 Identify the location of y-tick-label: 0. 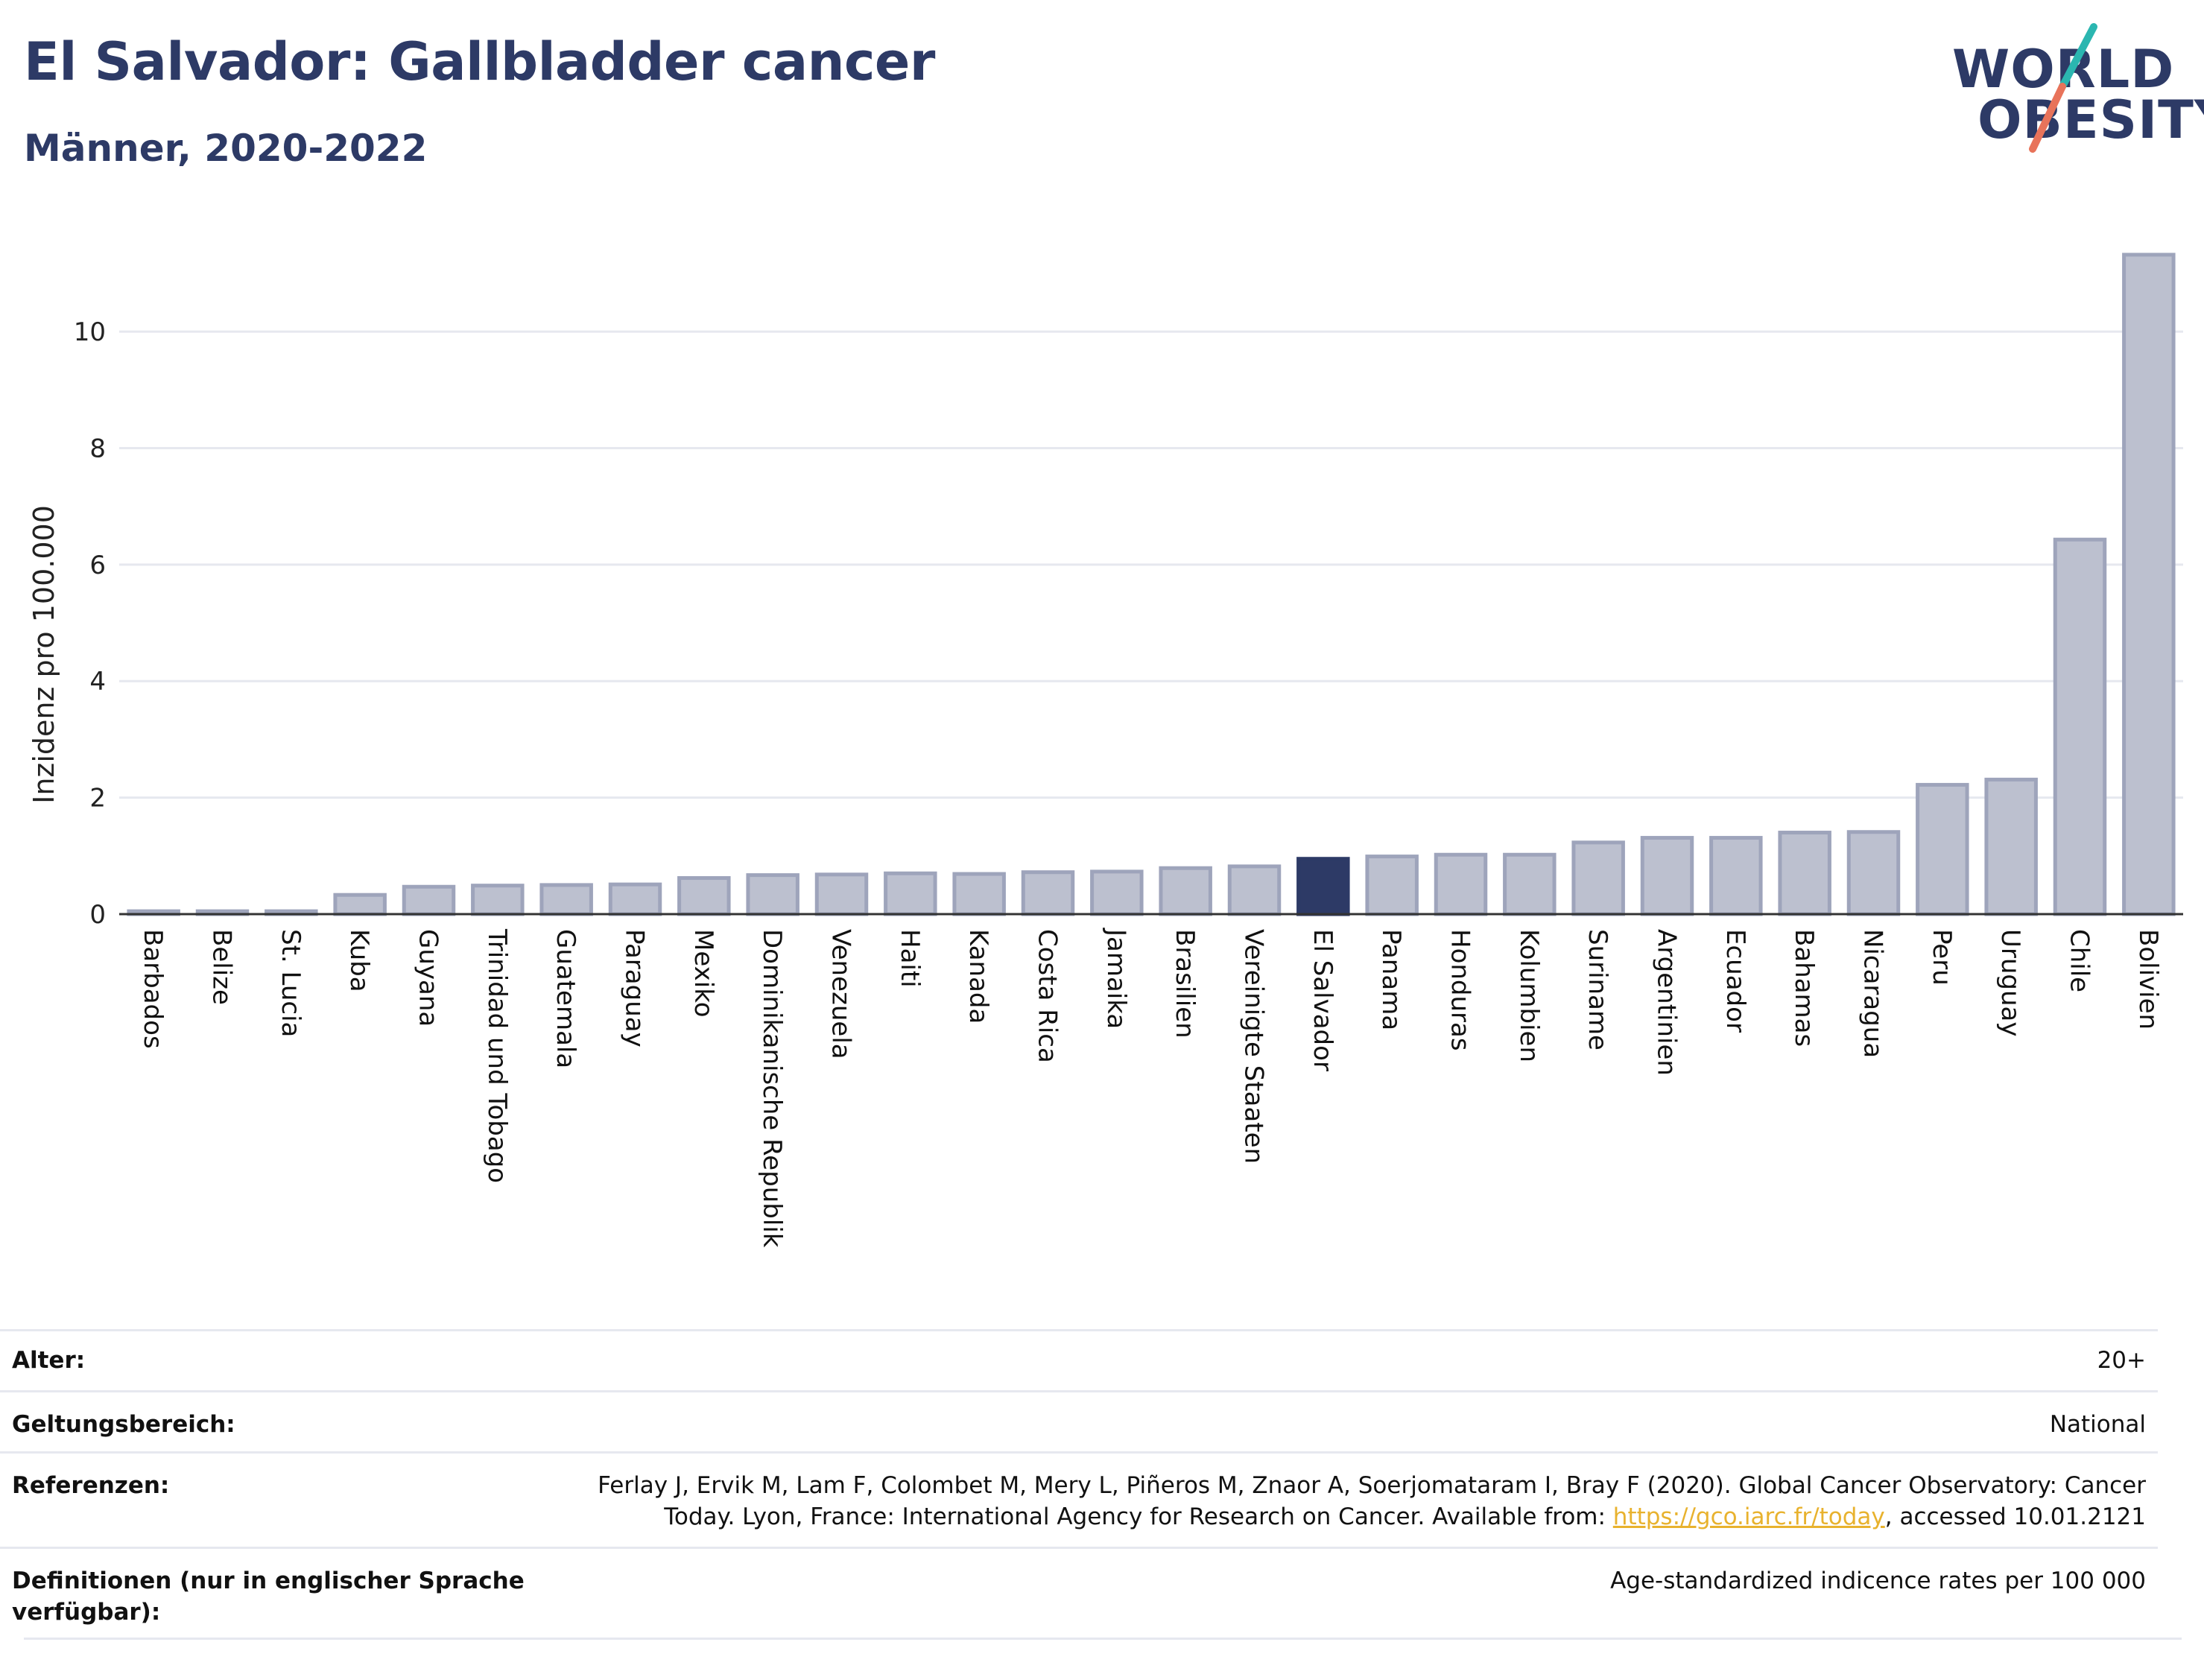
(97, 915).